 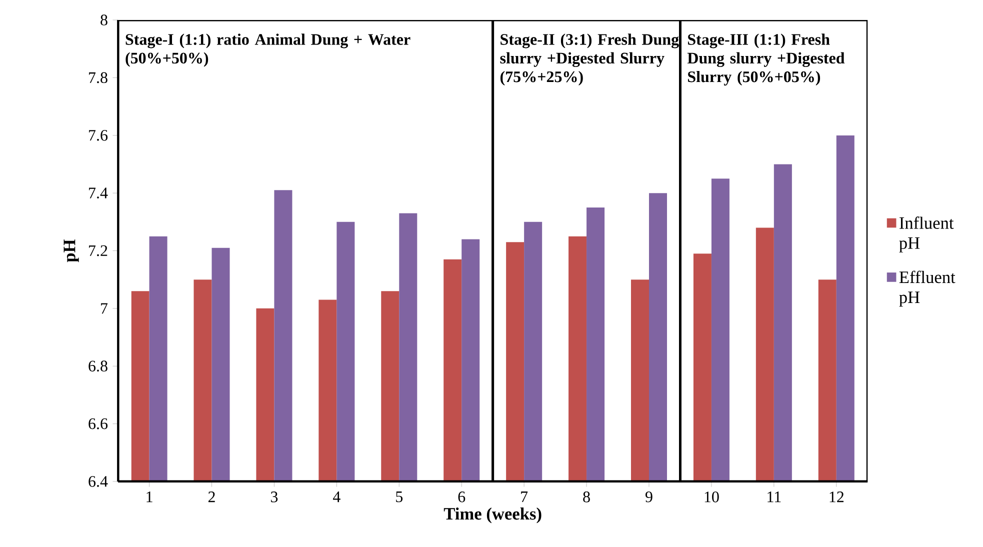 What do you see at coordinates (104, 308) in the screenshot?
I see `y-tick-label: 7` at bounding box center [104, 308].